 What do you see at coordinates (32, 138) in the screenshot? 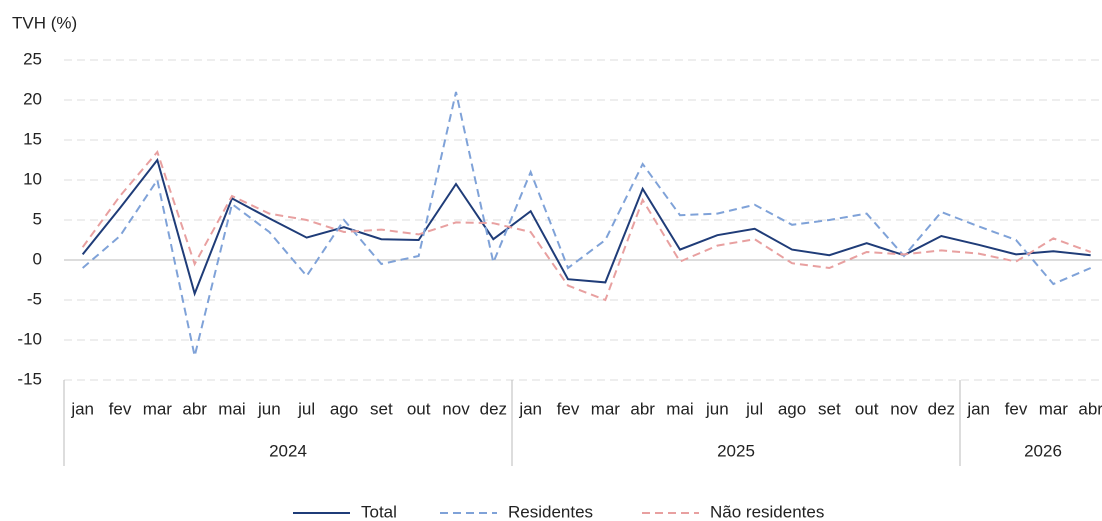
I see `y-tick-label: 15` at bounding box center [32, 138].